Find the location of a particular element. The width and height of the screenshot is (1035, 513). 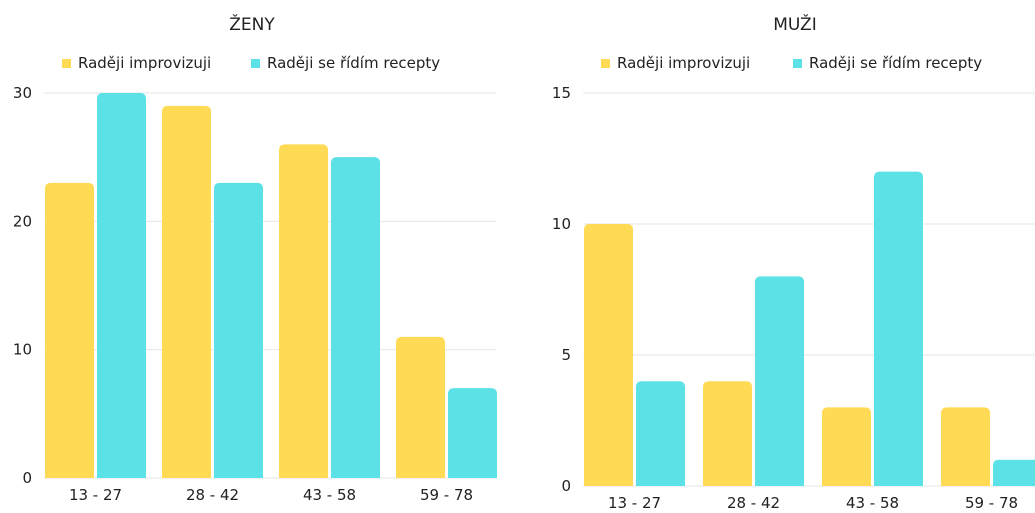

chart-title: MUŽI is located at coordinates (794, 24).